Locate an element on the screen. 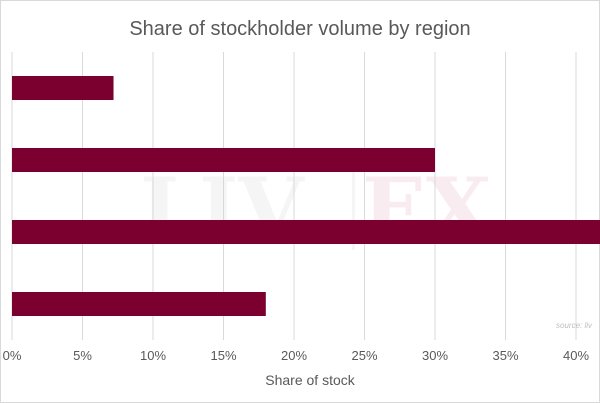  x-tick-label: 5% is located at coordinates (82, 355).